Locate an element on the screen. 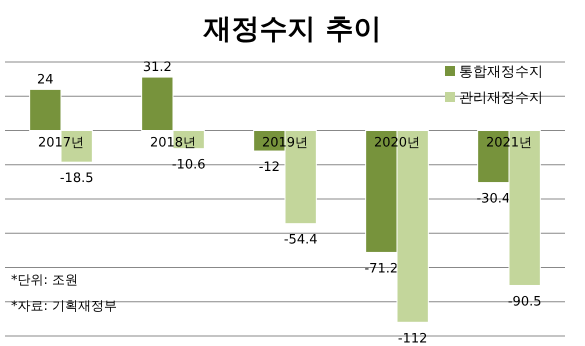  data-label: -90.5 is located at coordinates (525, 302).